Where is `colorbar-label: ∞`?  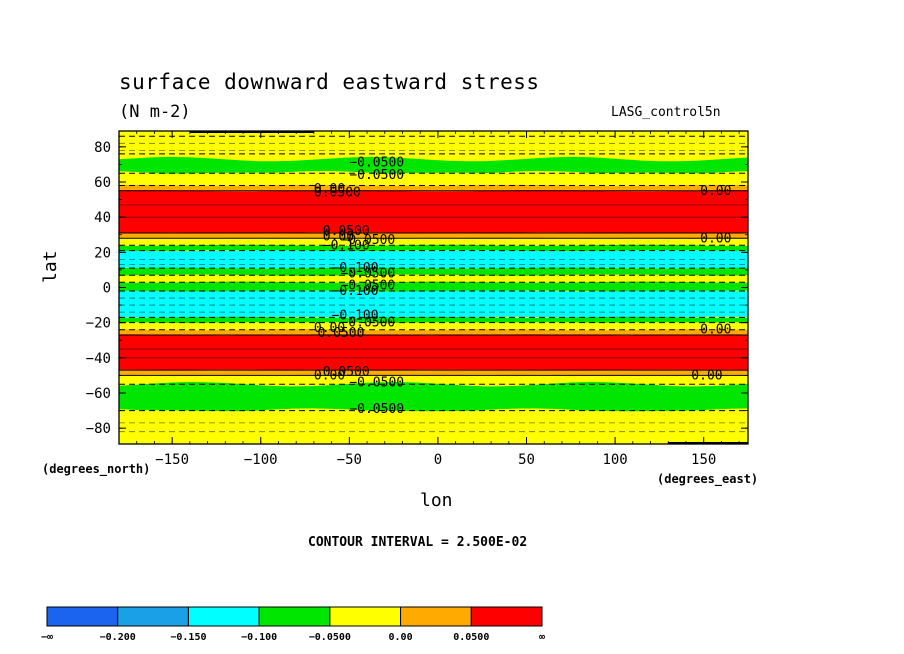 colorbar-label: ∞ is located at coordinates (542, 637).